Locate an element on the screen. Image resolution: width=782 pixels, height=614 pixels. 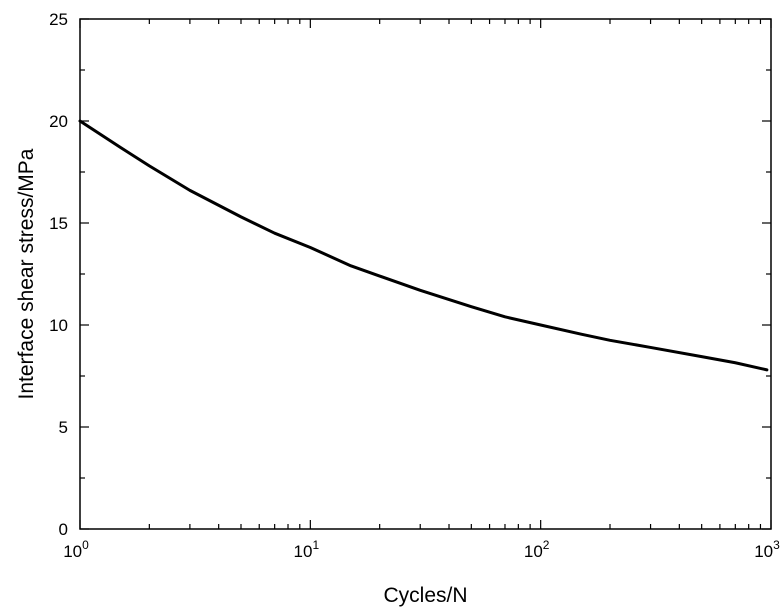
y-tick-label: 5 is located at coordinates (63, 427).